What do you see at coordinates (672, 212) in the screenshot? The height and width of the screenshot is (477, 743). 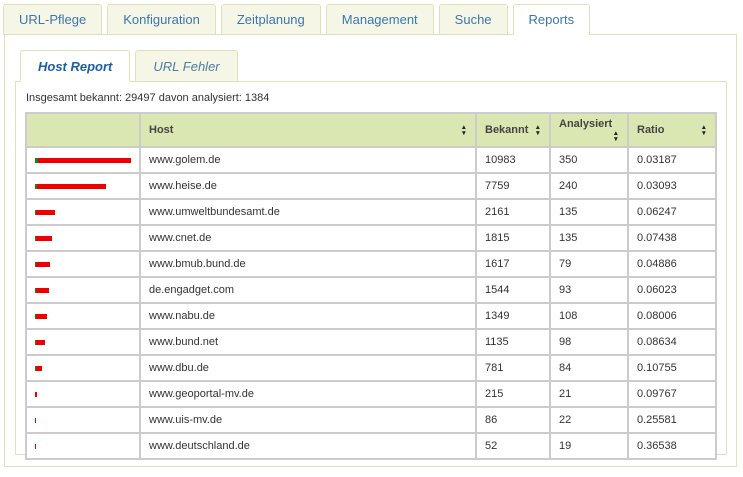 I see `ratio-cell: 0.06247` at bounding box center [672, 212].